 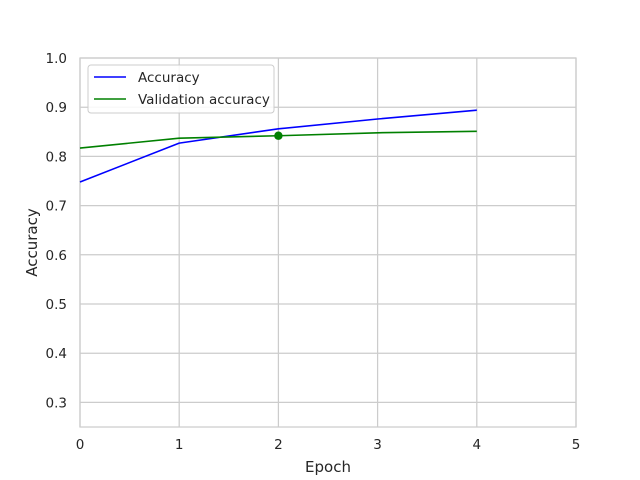 I want to click on y-tick-label: 0.7, so click(x=56, y=207).